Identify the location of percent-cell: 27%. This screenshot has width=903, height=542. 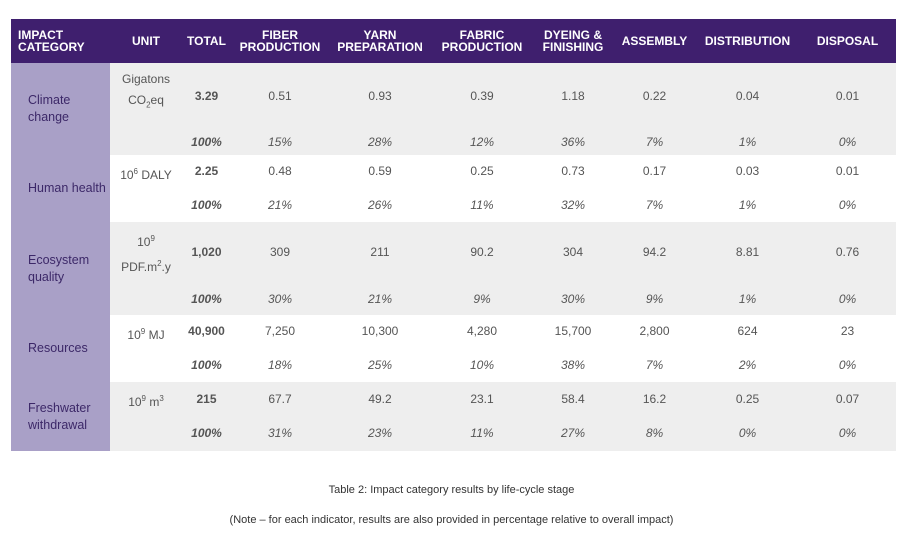
(573, 433).